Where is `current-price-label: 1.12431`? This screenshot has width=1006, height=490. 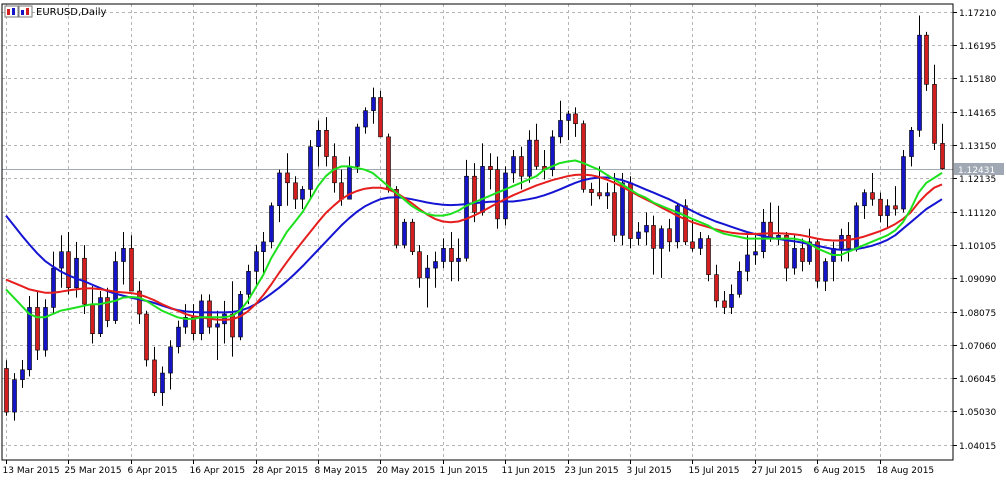
current-price-label: 1.12431 is located at coordinates (976, 171).